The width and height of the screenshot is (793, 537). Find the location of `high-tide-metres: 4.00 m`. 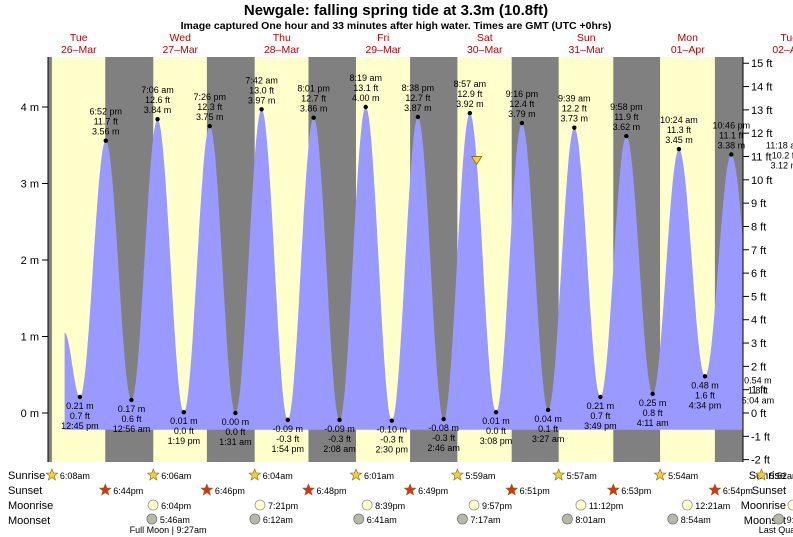

high-tide-metres: 4.00 m is located at coordinates (366, 98).